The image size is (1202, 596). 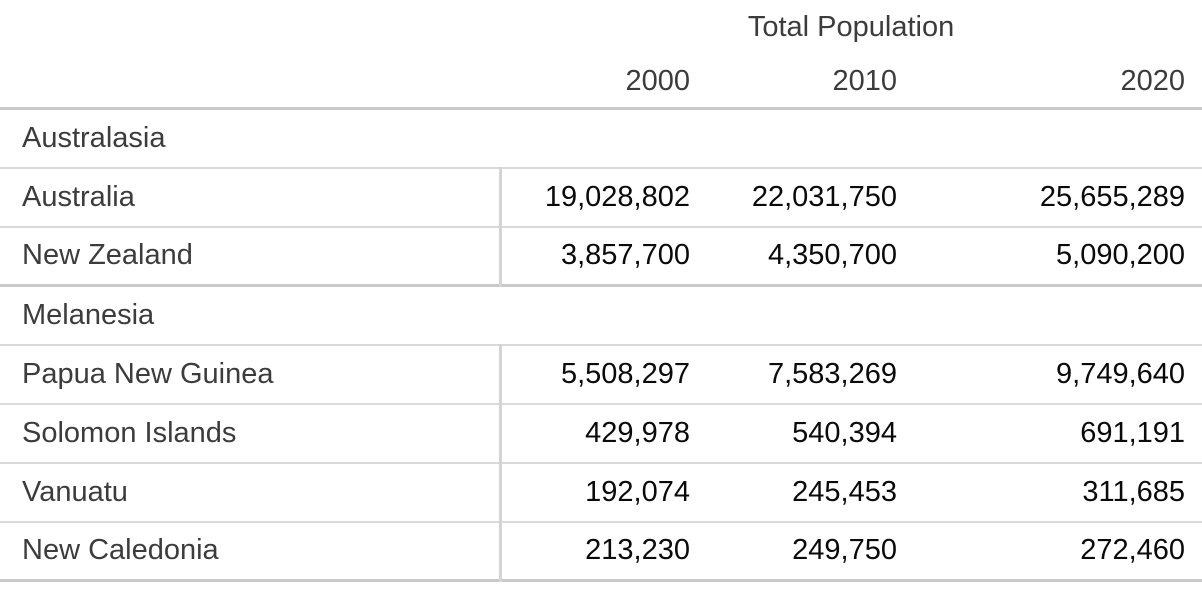 What do you see at coordinates (251, 374) in the screenshot?
I see `country-name-cell: Papua New Guinea` at bounding box center [251, 374].